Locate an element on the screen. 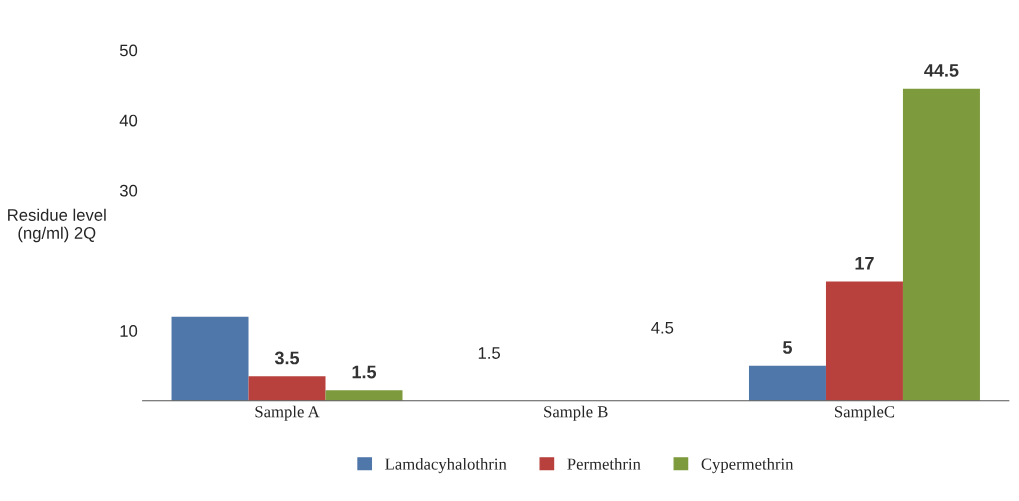  y-axis-title: Residue level (ng/ml) 2Q is located at coordinates (57, 225).